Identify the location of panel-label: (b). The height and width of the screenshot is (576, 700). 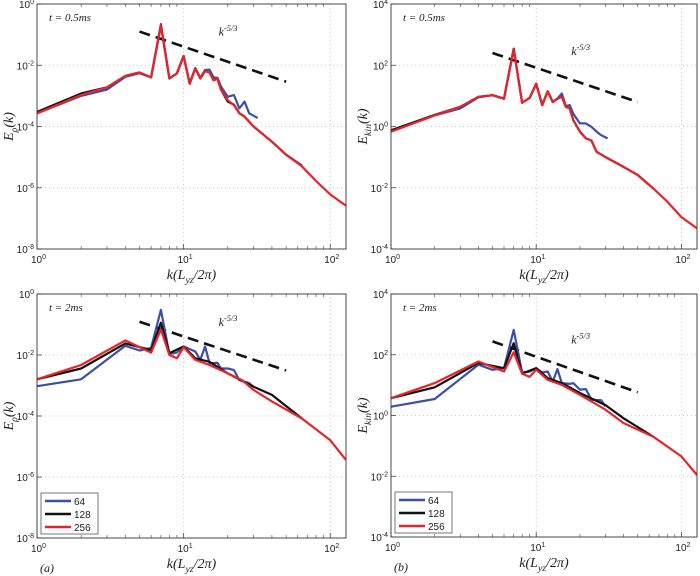
(401, 567).